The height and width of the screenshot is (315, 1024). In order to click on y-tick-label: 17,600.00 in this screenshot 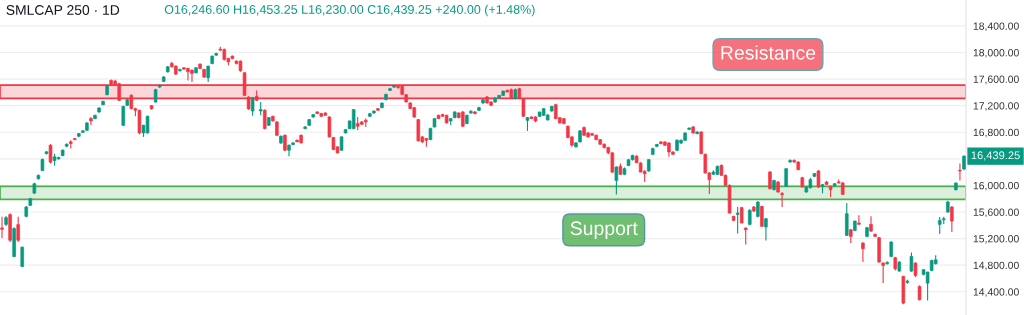, I will do `click(996, 80)`.